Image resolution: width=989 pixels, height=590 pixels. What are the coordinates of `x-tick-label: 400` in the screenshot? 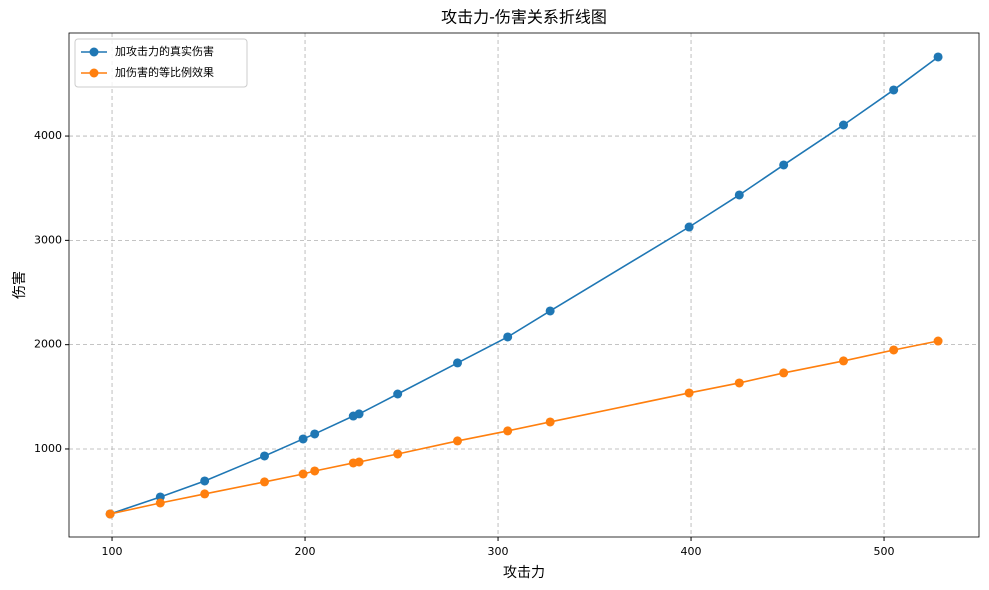 It's located at (691, 551).